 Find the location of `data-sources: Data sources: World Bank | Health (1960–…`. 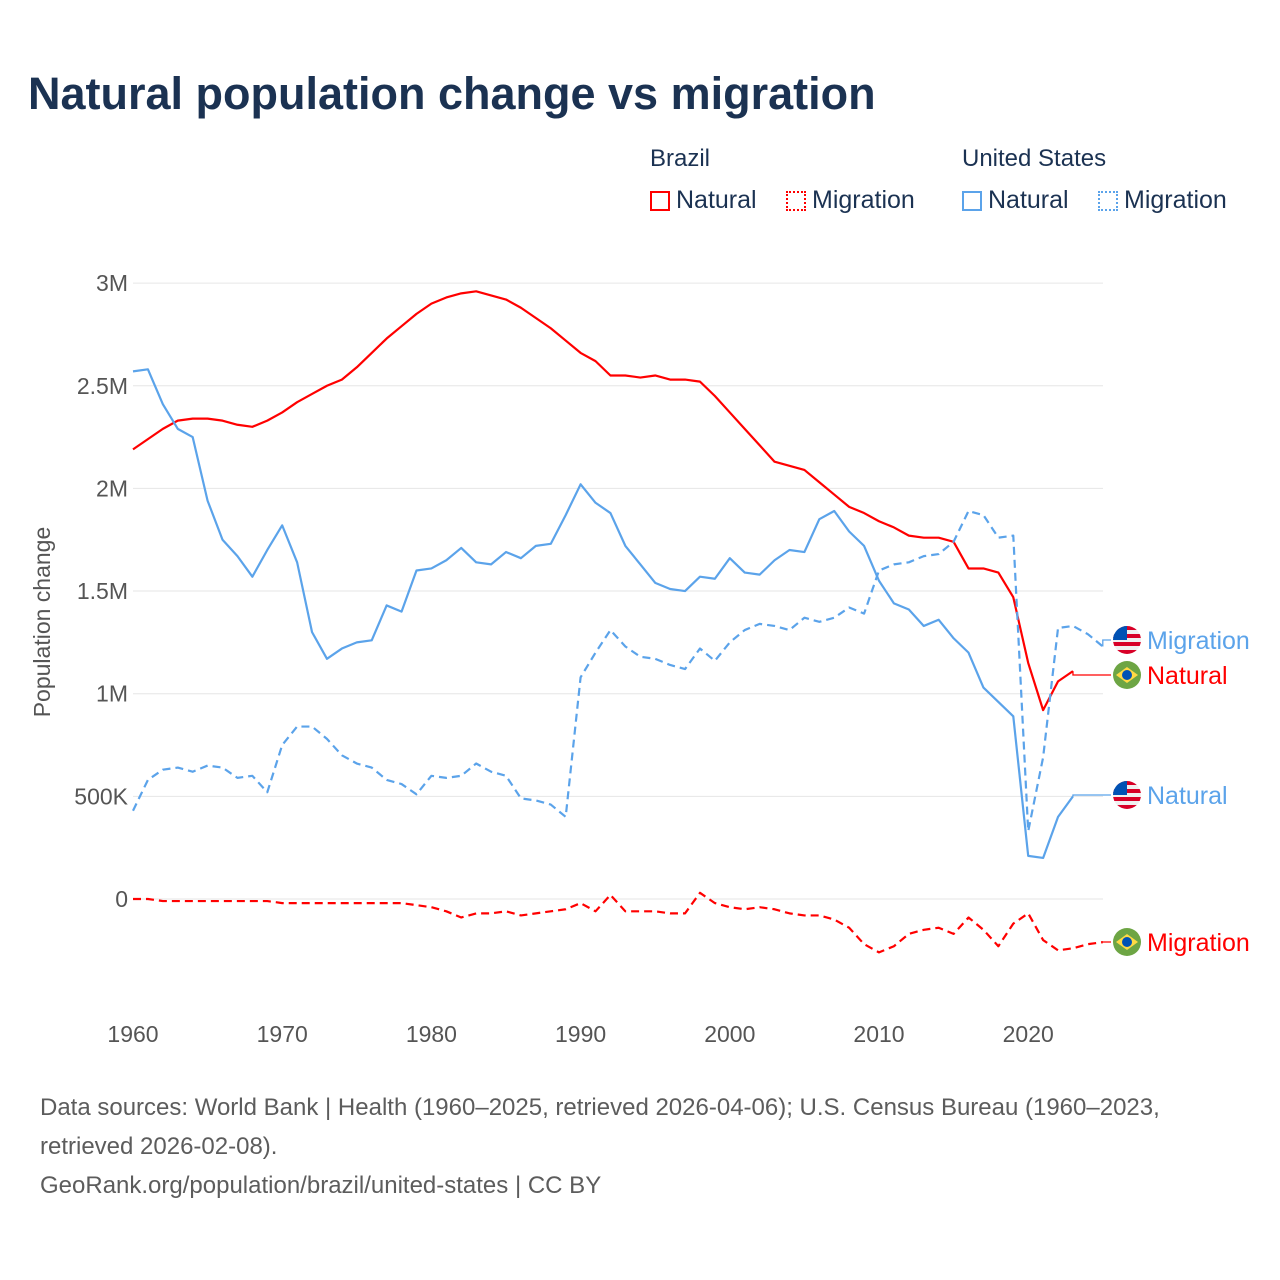

data-sources: Data sources: World Bank | Health (1960–… is located at coordinates (600, 1127).